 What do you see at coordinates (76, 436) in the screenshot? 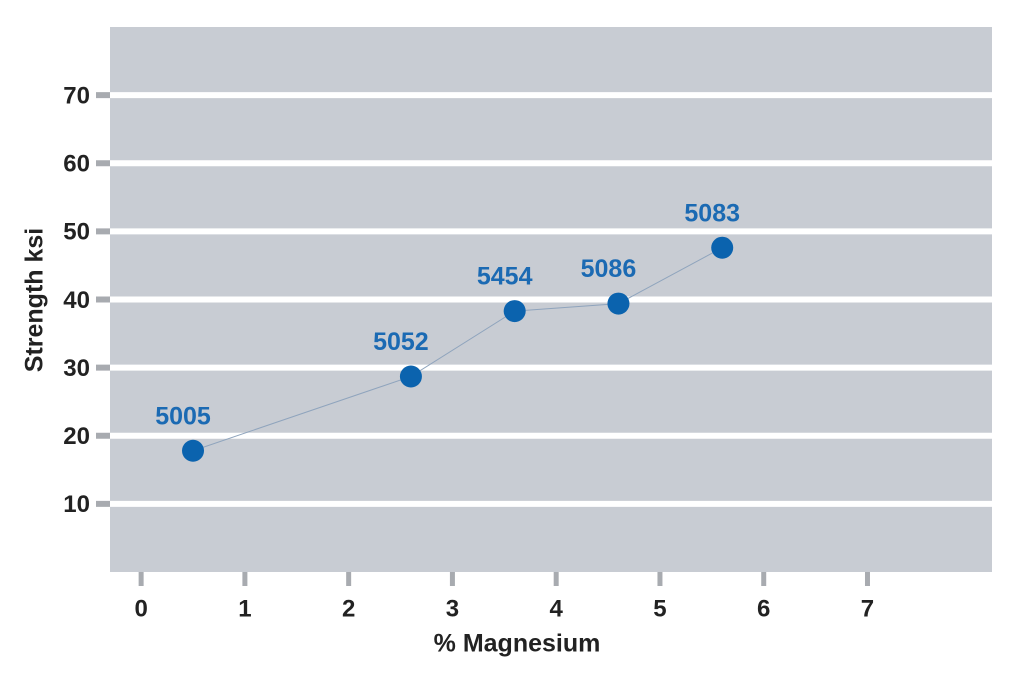
I see `y-tick-label: 20` at bounding box center [76, 436].